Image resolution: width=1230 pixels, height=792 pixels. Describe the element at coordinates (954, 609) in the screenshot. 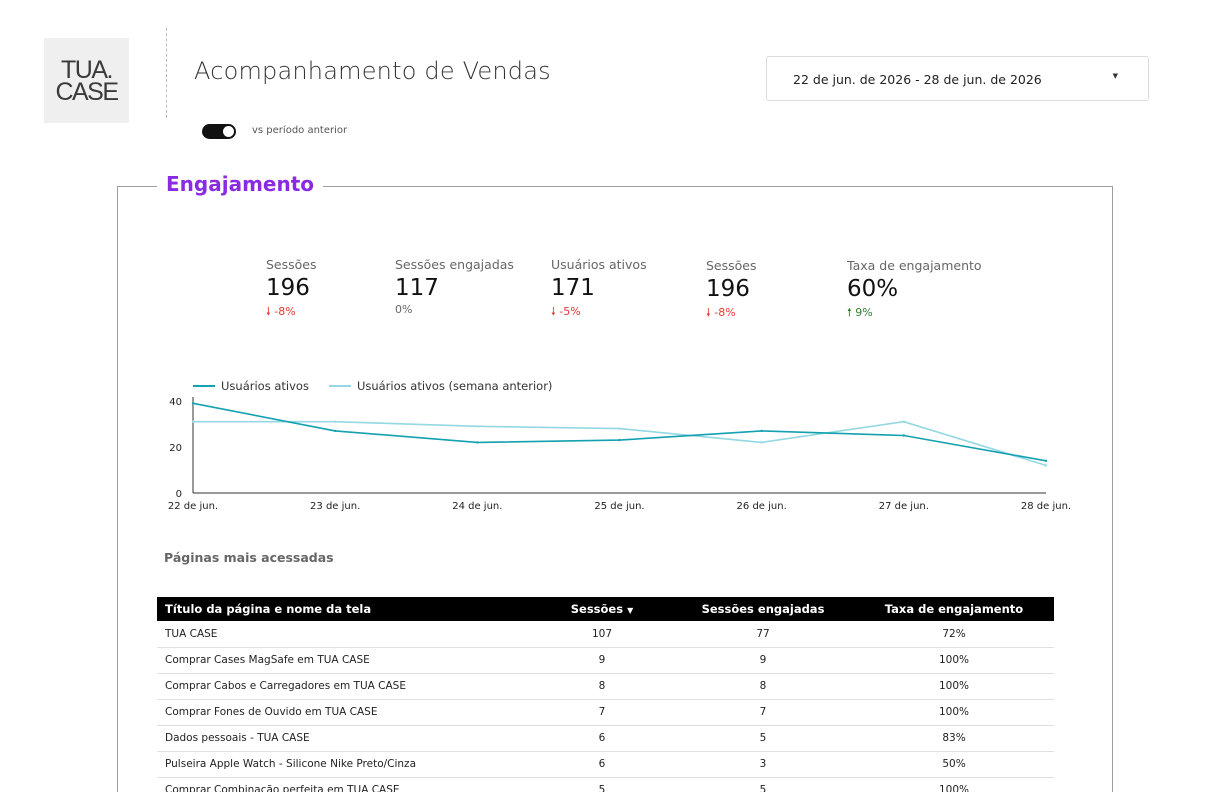

I see `column-header: Taxa de engajamento` at that location.